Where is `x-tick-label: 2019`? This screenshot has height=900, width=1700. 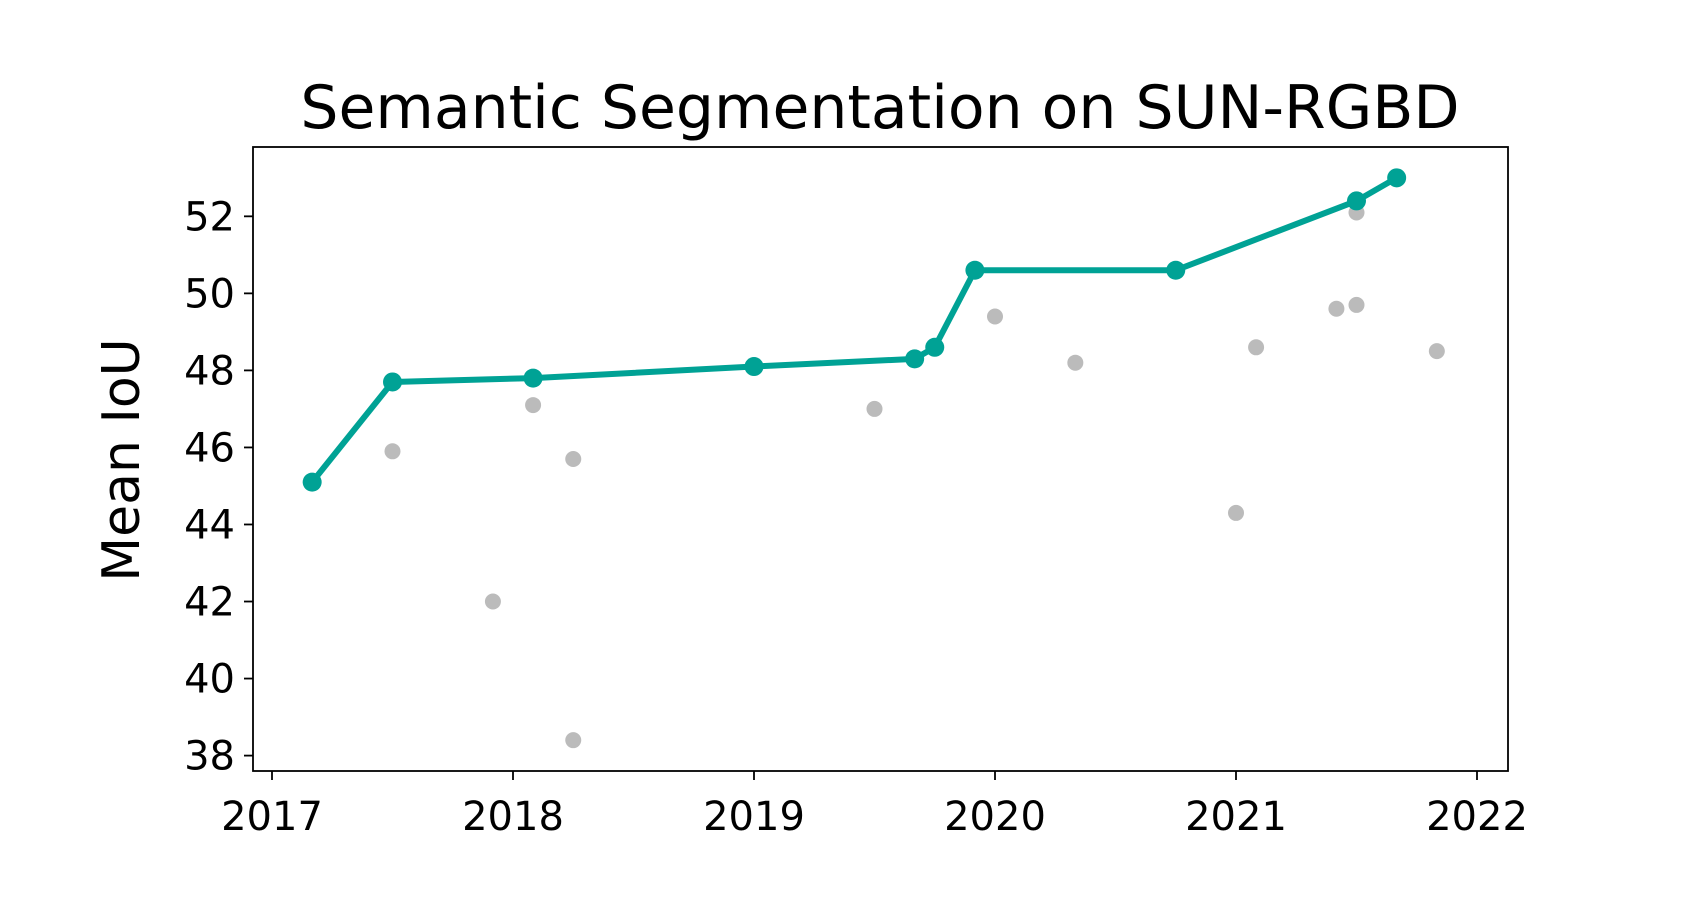 x-tick-label: 2019 is located at coordinates (754, 817).